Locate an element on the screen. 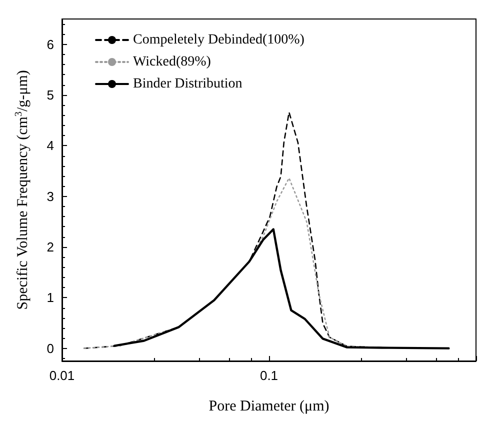 The height and width of the screenshot is (423, 479). y-tick-label: 5 is located at coordinates (50, 95).